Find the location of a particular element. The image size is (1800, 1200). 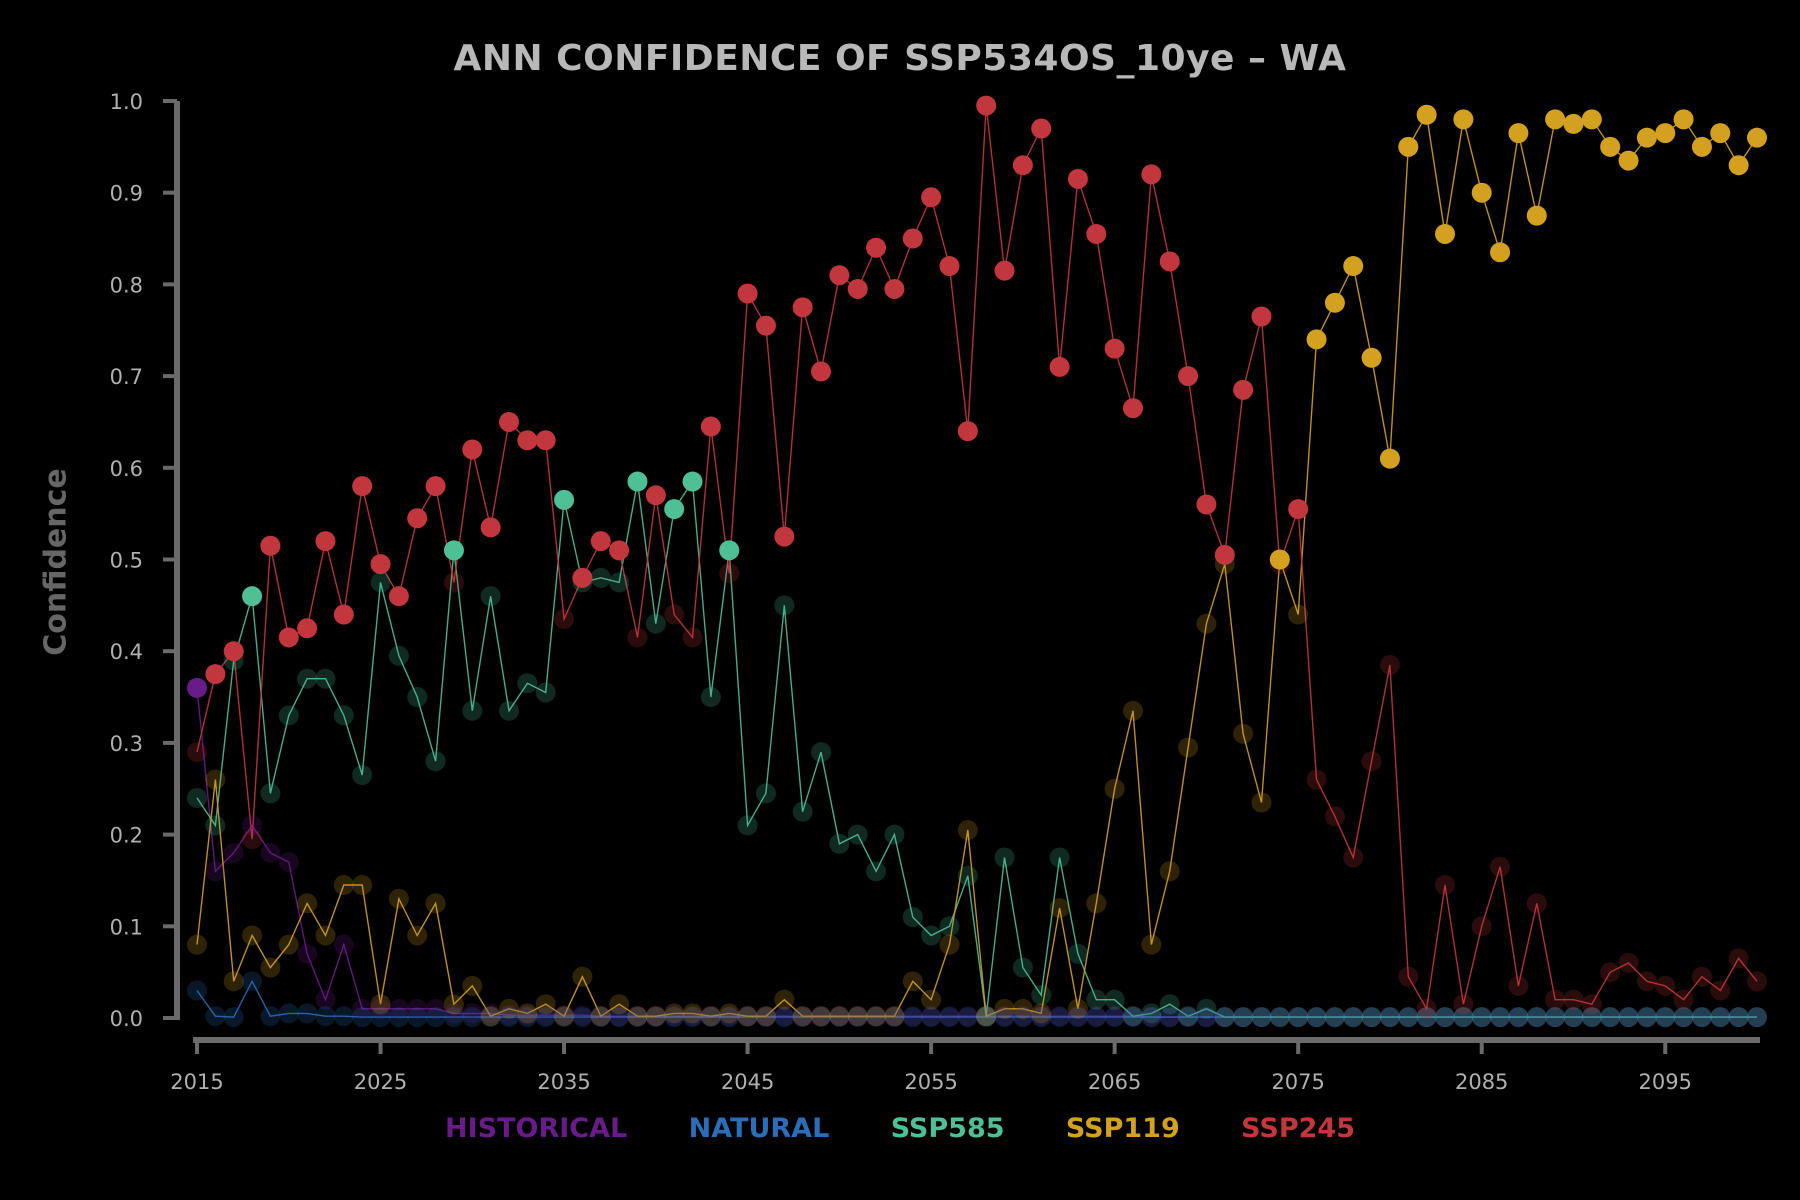

y-tick-label: 0.2 is located at coordinates (126, 836).